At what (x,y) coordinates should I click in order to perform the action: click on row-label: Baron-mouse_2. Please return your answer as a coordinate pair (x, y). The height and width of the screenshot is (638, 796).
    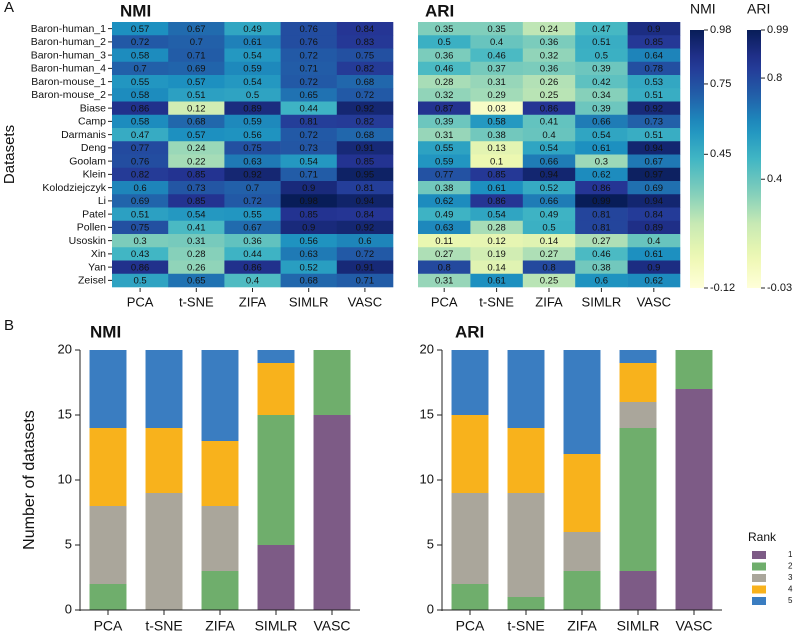
    Looking at the image, I should click on (68, 95).